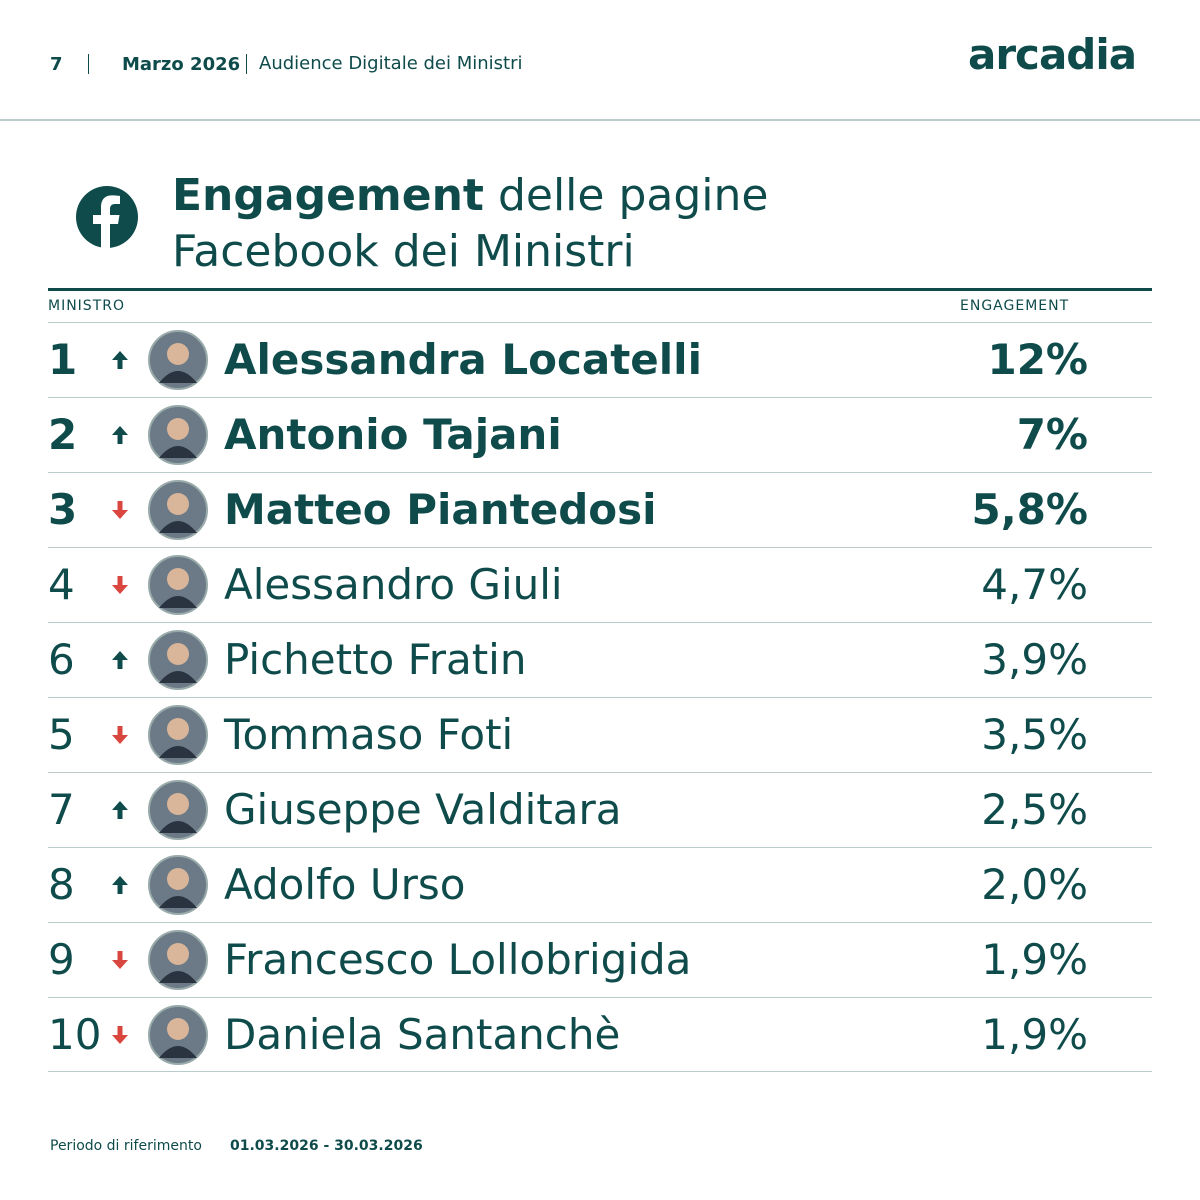 Image resolution: width=1200 pixels, height=1200 pixels. Describe the element at coordinates (63, 509) in the screenshot. I see `rank: 3` at that location.